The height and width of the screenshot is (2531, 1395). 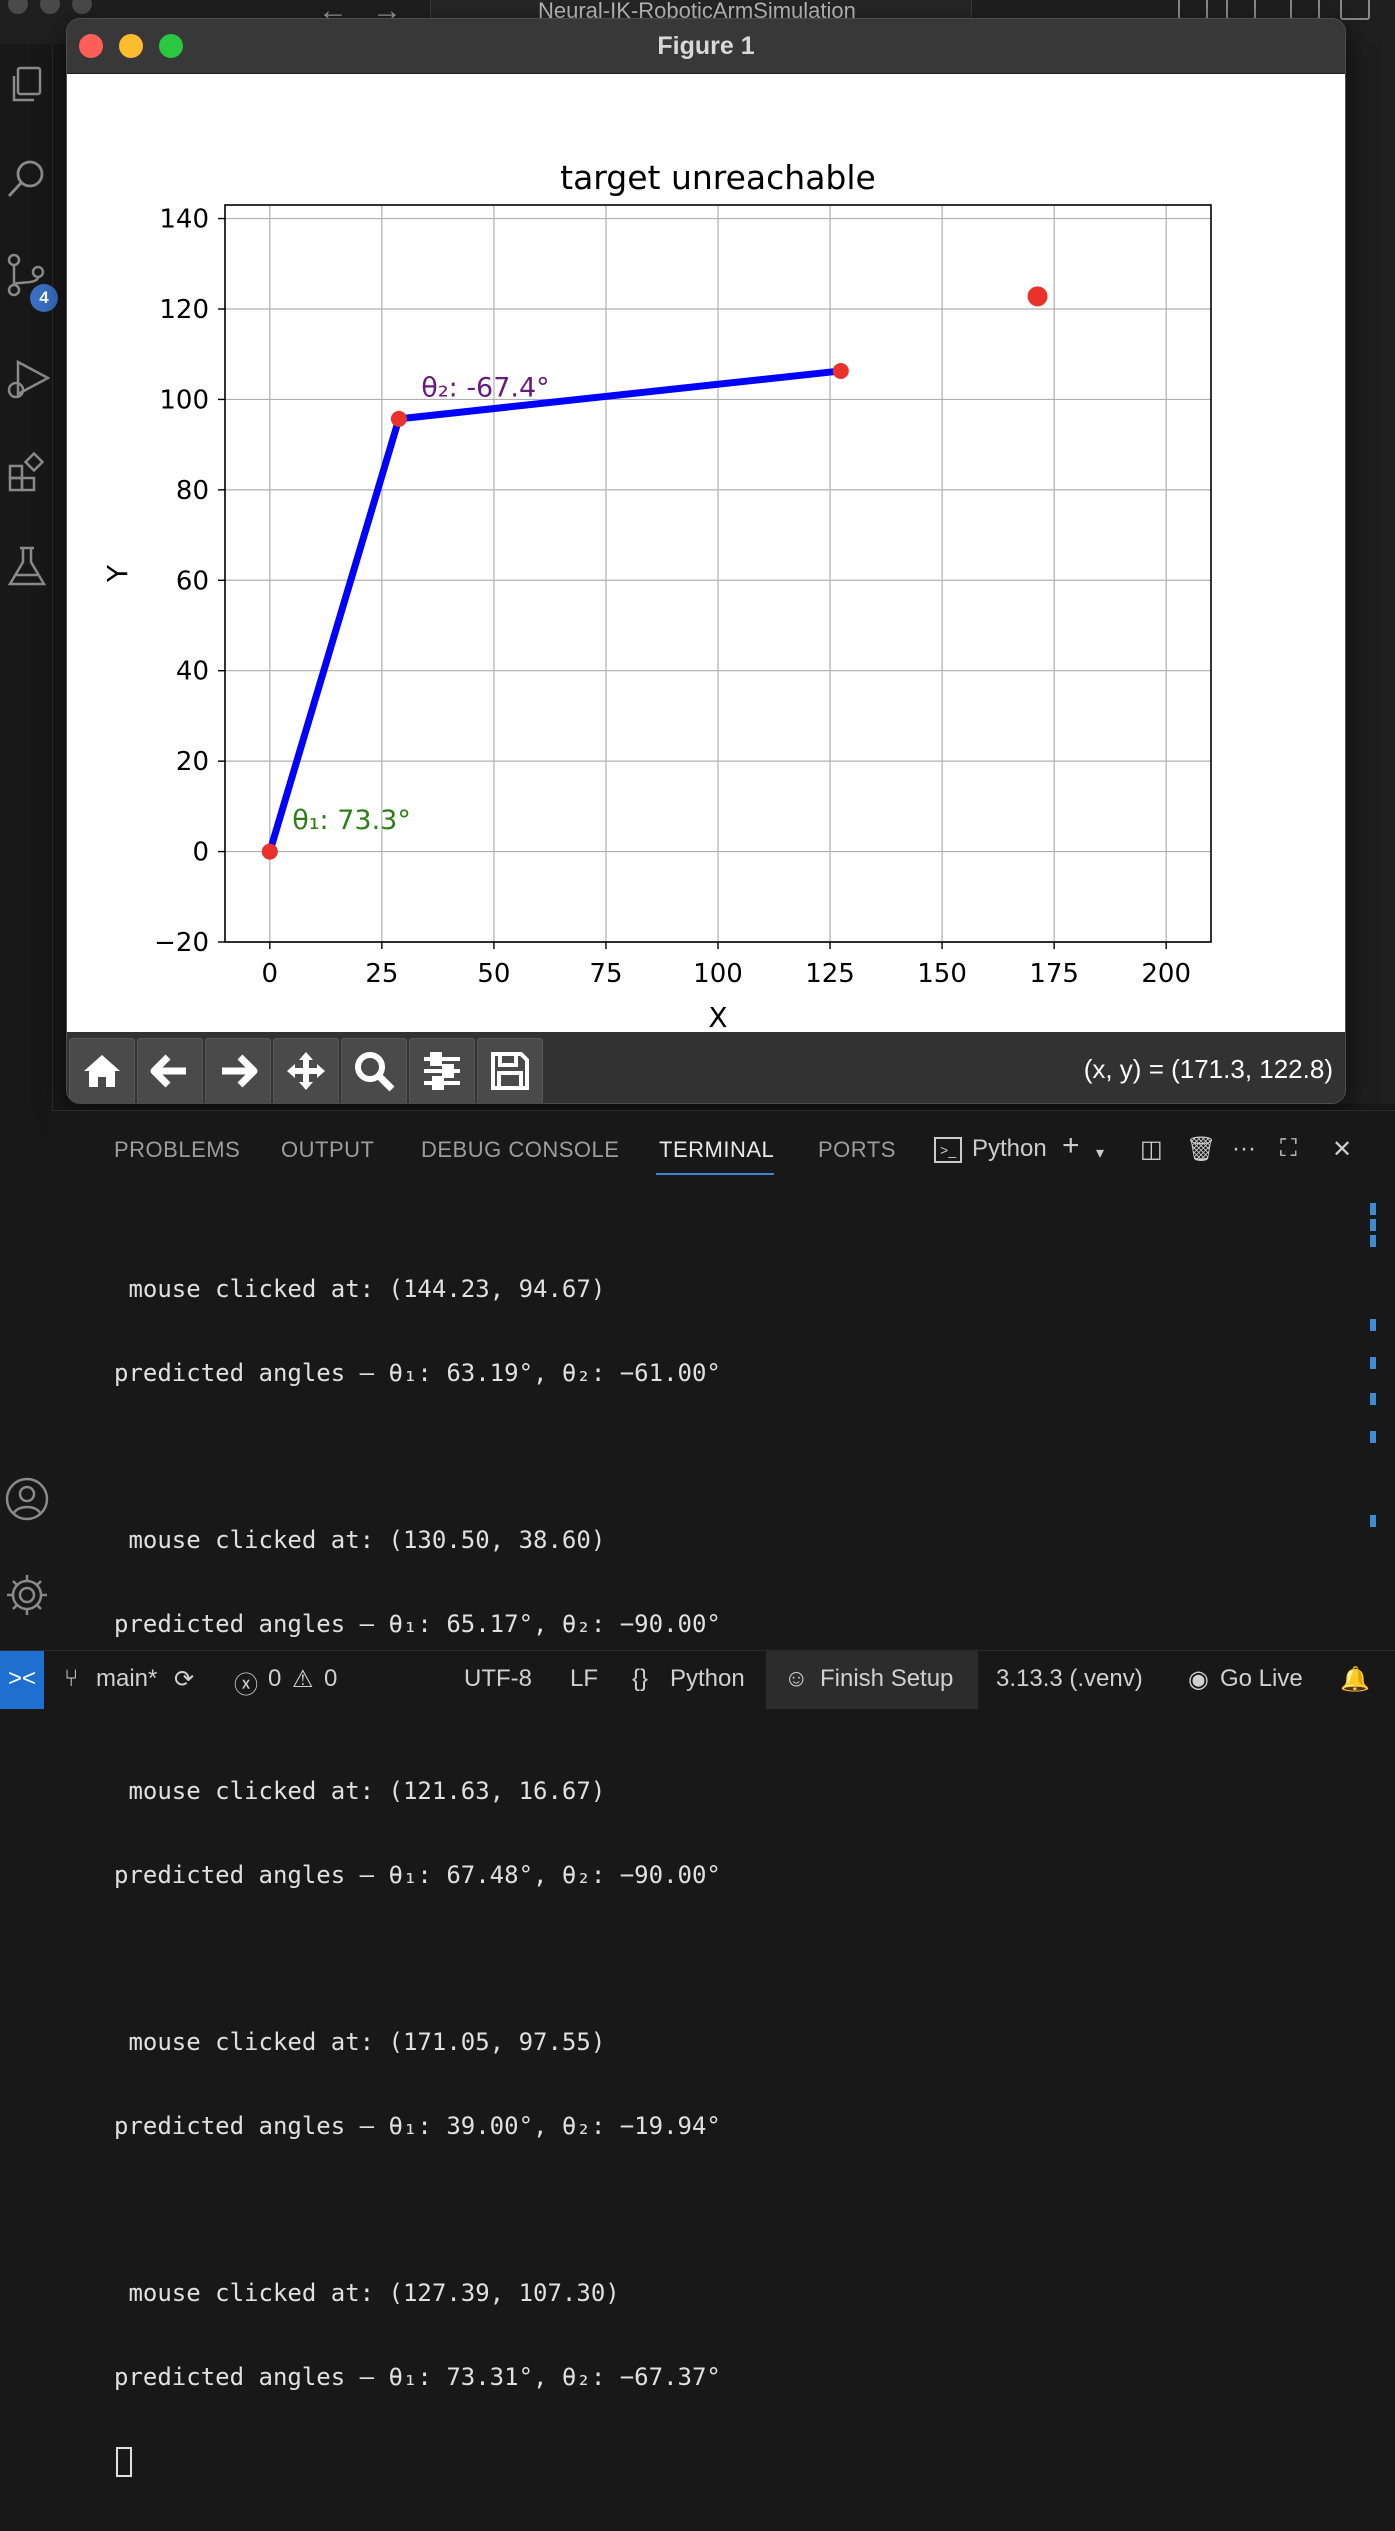 What do you see at coordinates (1054, 974) in the screenshot?
I see `x-tick-label: 175` at bounding box center [1054, 974].